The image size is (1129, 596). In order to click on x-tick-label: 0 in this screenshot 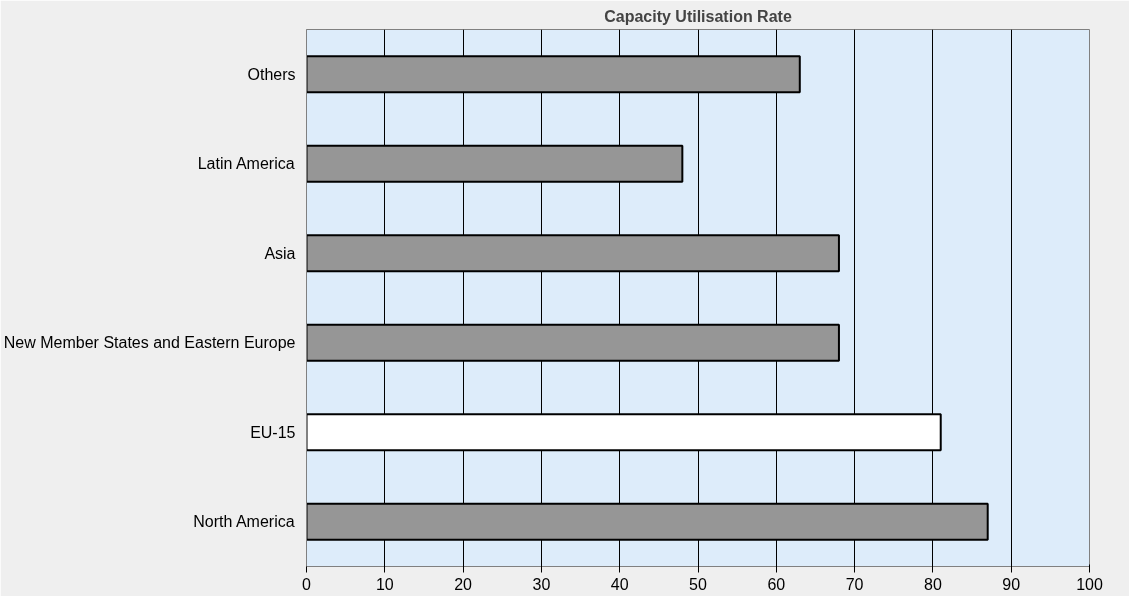, I will do `click(307, 584)`.